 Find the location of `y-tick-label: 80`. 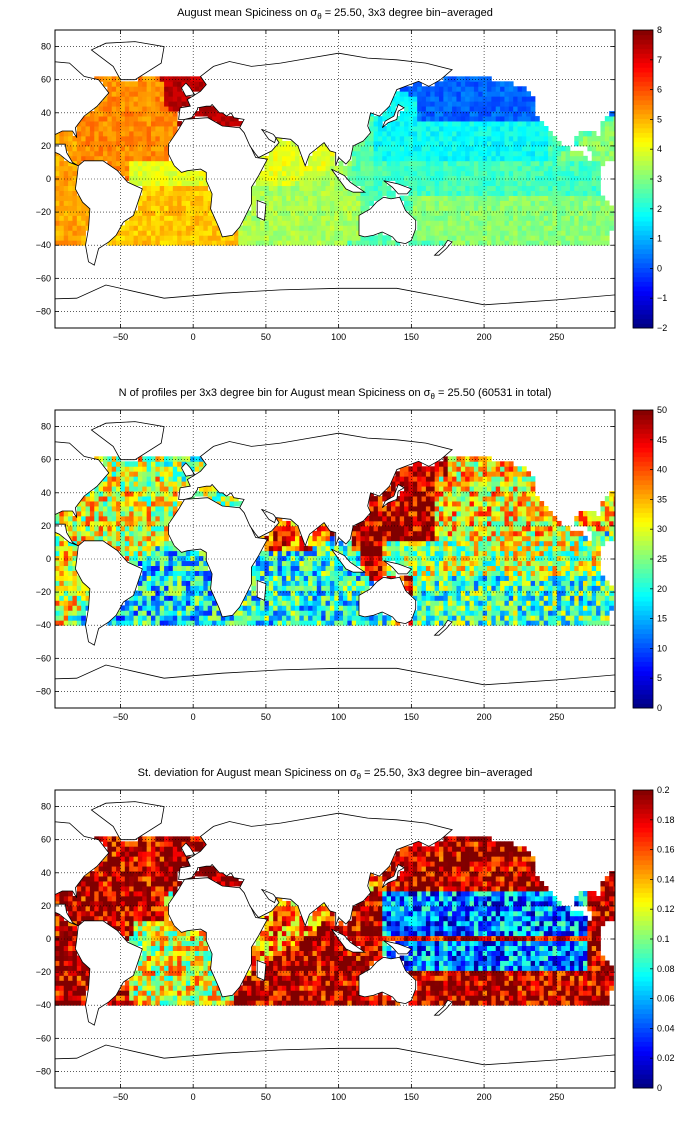

y-tick-label: 80 is located at coordinates (46, 47).